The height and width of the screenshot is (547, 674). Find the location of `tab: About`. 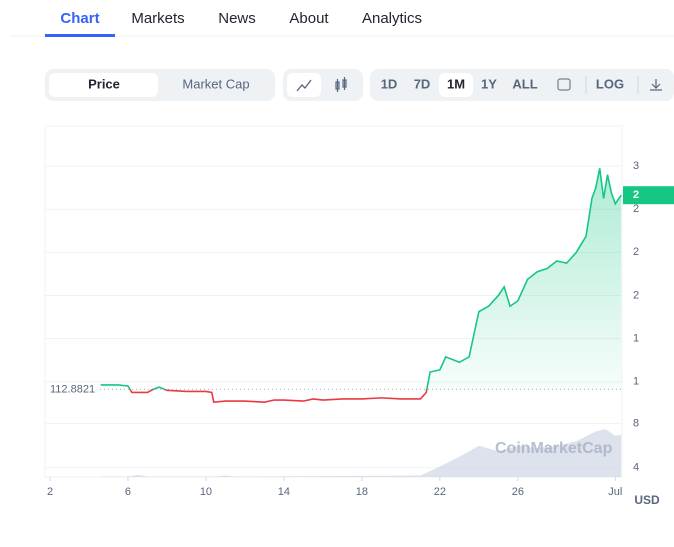

tab: About is located at coordinates (309, 18).